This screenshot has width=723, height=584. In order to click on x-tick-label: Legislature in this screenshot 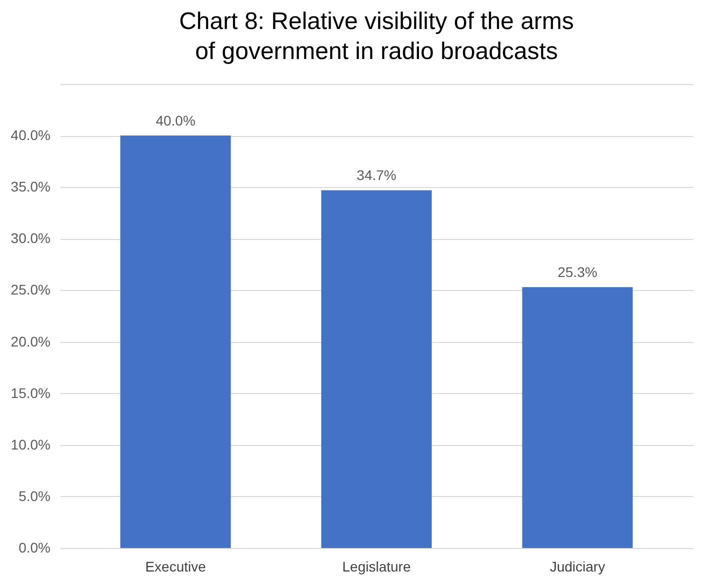, I will do `click(376, 566)`.